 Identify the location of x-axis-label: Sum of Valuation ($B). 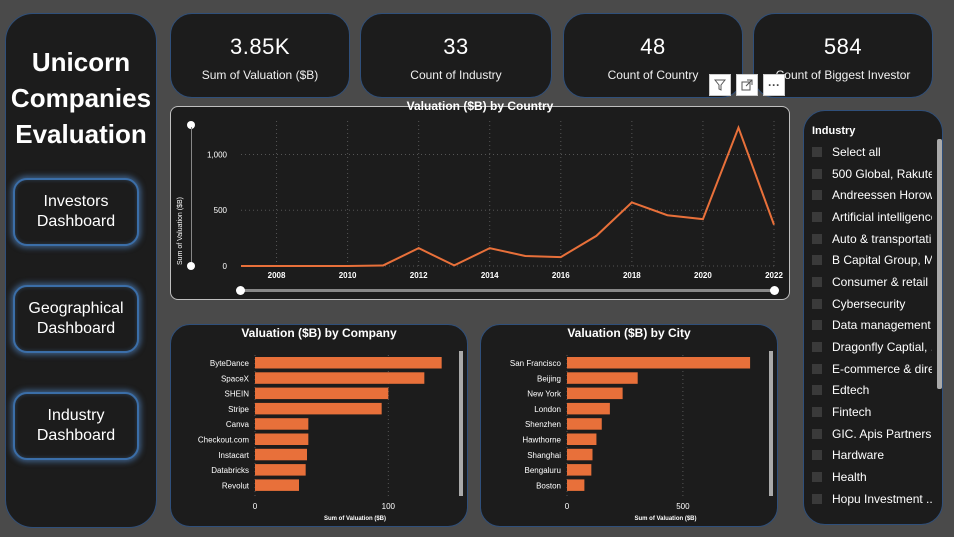
(665, 519).